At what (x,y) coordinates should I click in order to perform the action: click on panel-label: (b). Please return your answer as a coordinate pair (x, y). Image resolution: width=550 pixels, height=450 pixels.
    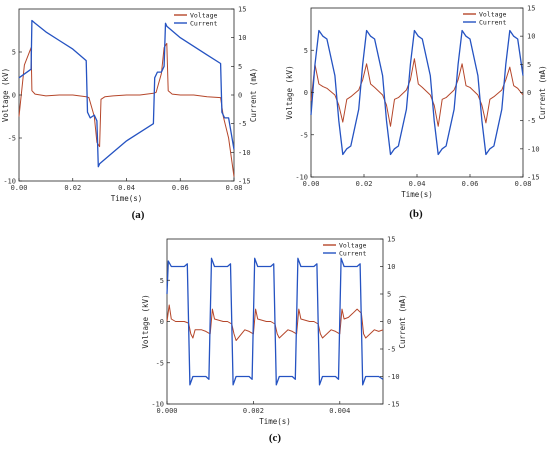
    Looking at the image, I should click on (416, 214).